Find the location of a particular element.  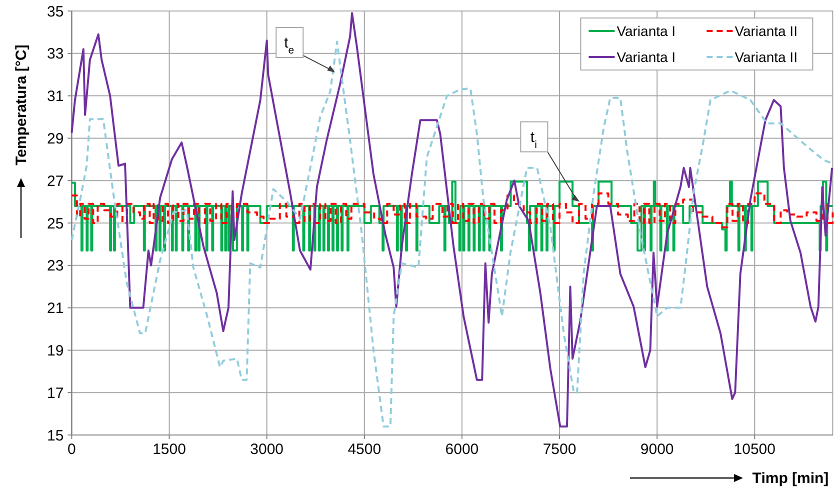

x-tick-label: 0 is located at coordinates (72, 449).